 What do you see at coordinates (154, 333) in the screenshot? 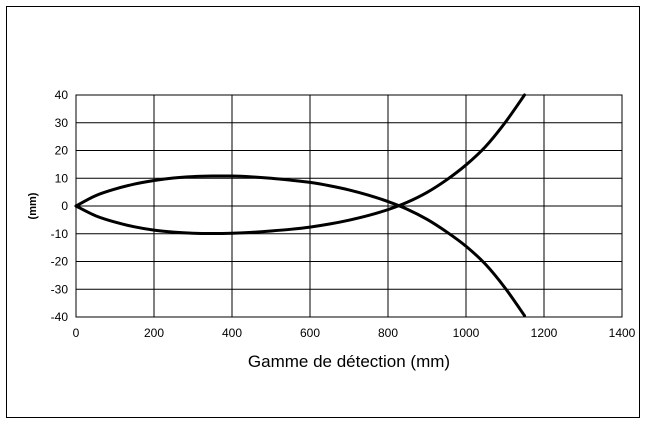
I see `x-tick-label: 200` at bounding box center [154, 333].